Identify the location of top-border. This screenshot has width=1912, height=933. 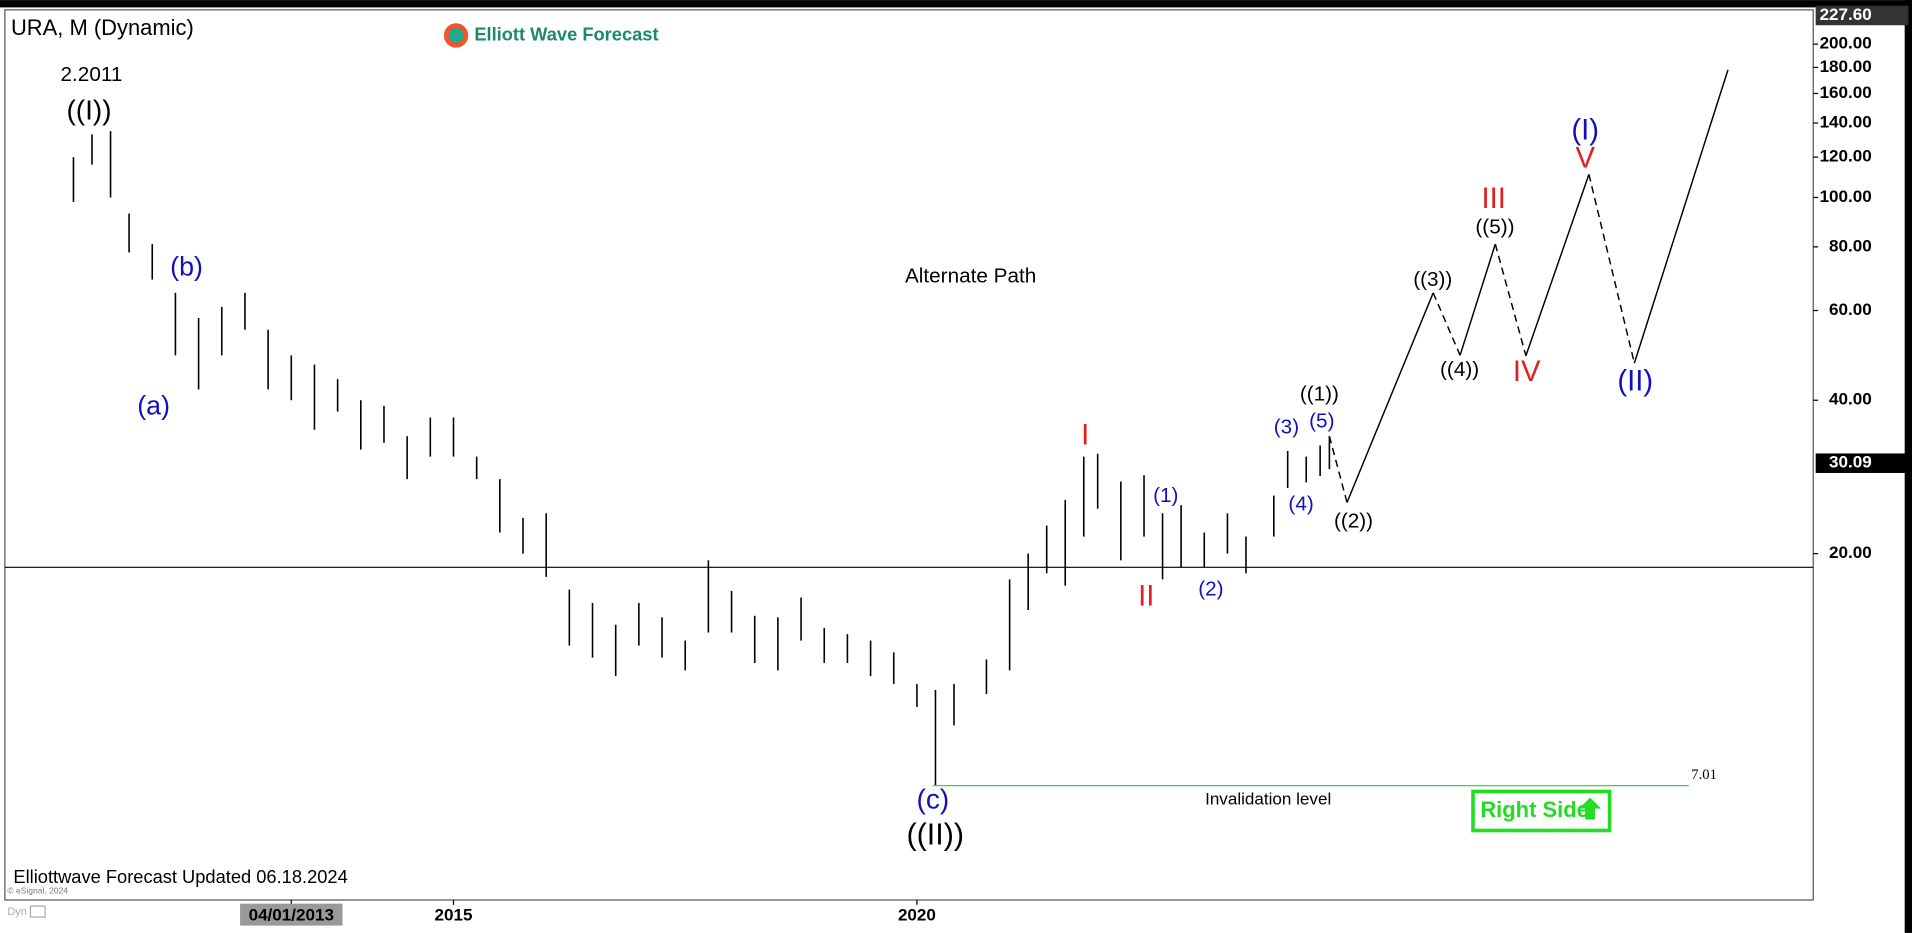
(956, 4).